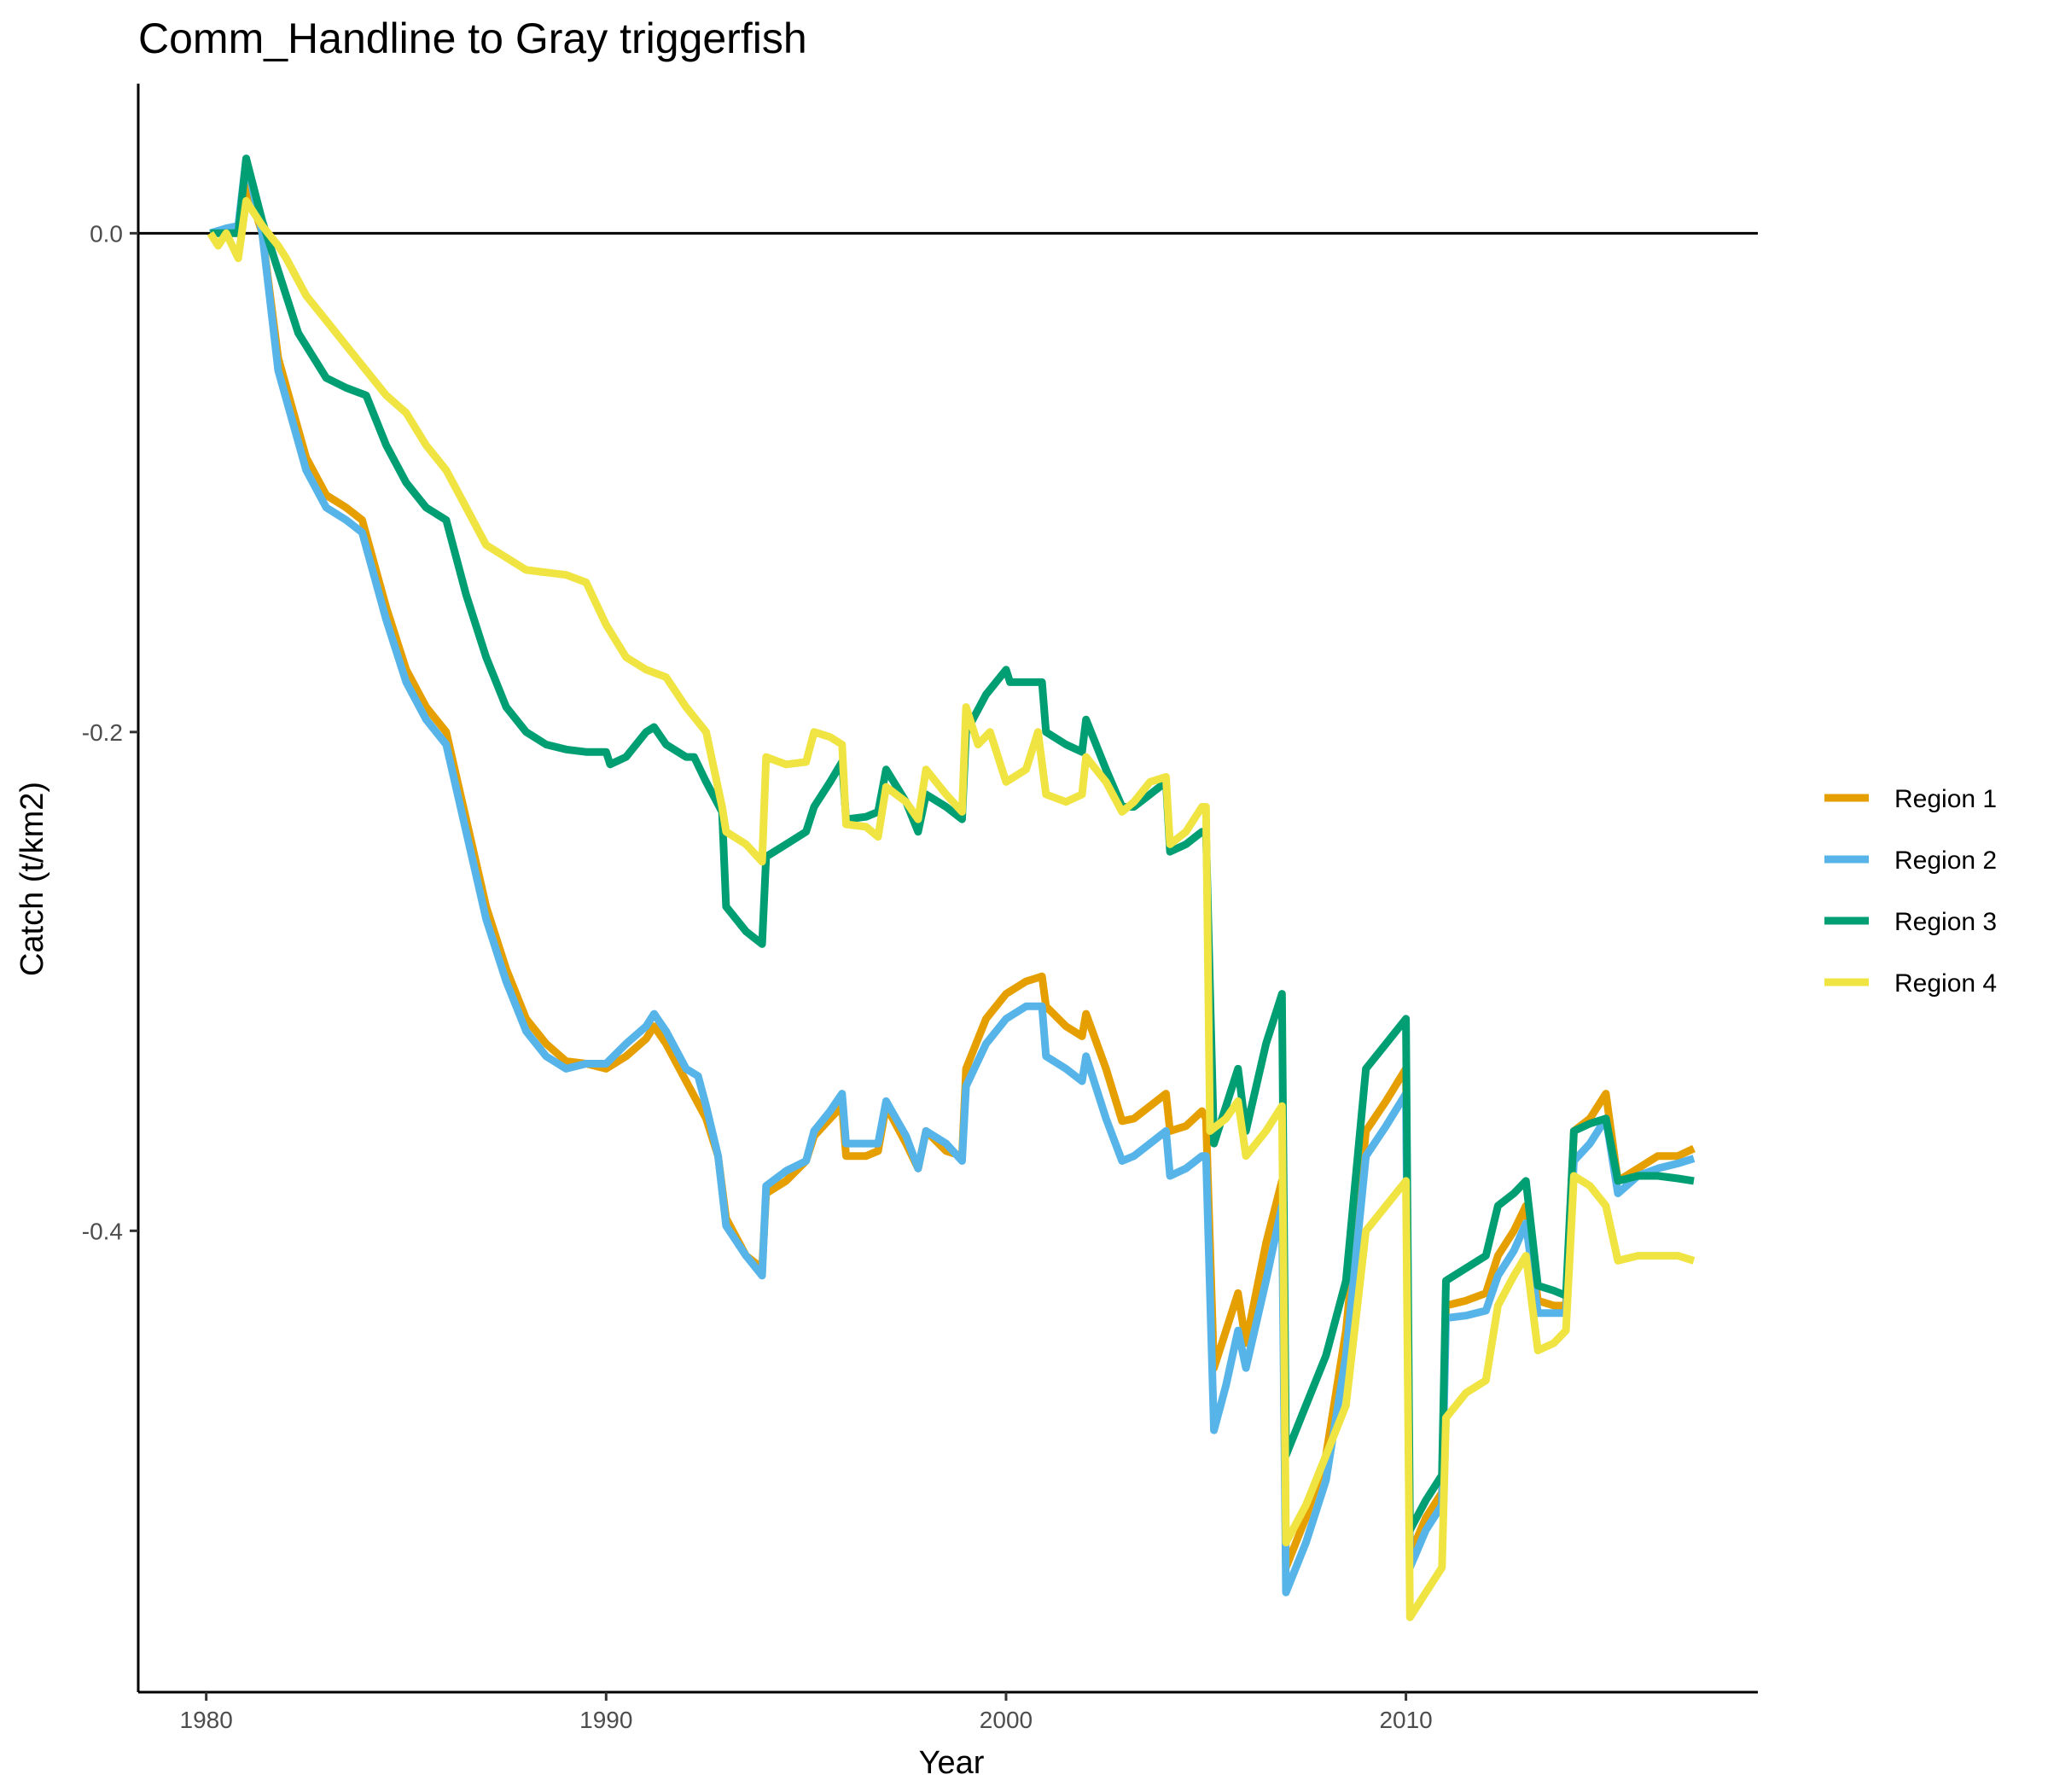 The width and height of the screenshot is (2048, 1792). I want to click on legend-label-region-3: Region 3, so click(1946, 922).